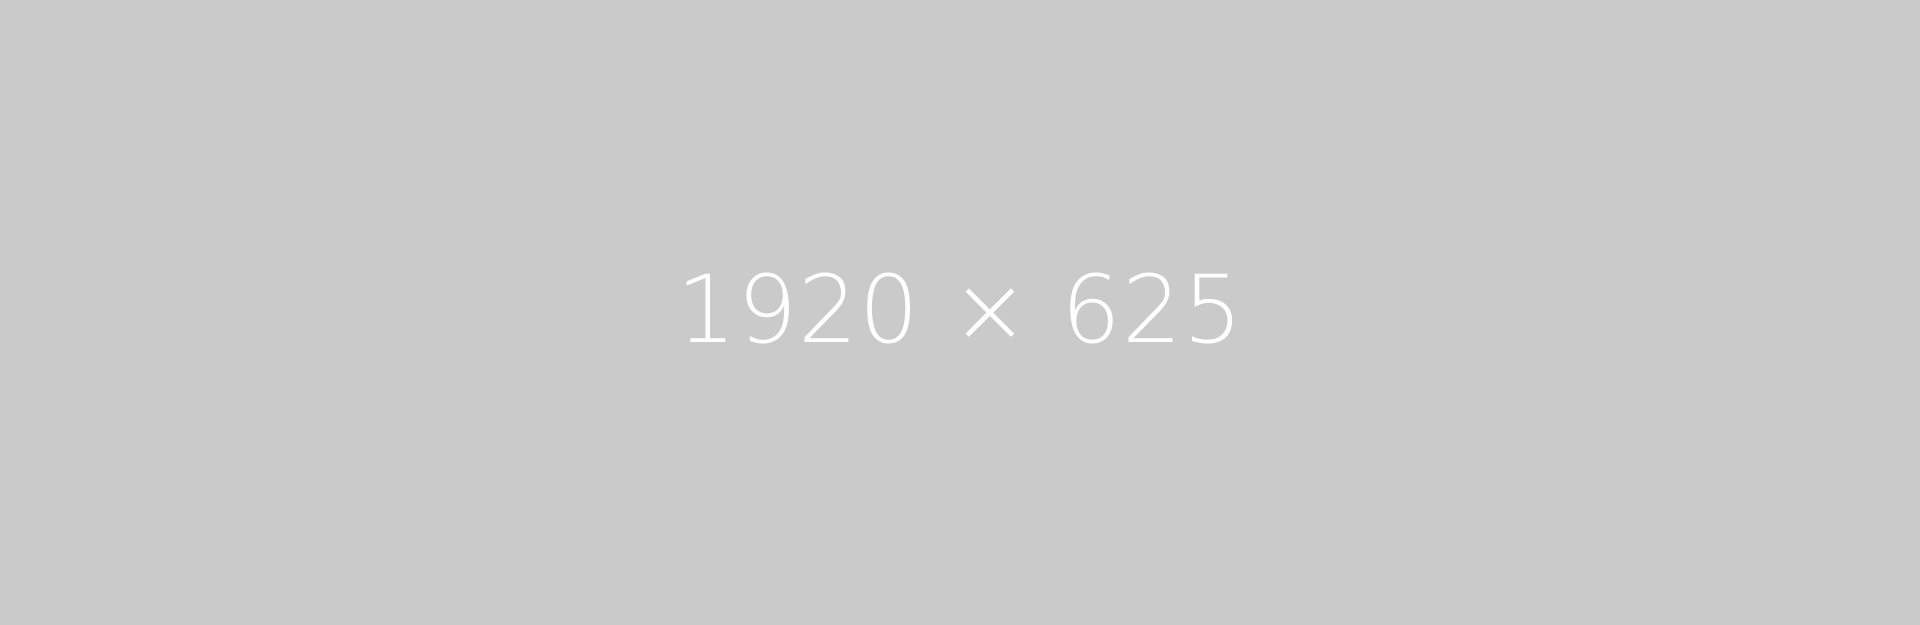 This screenshot has height=625, width=1920. What do you see at coordinates (960, 310) in the screenshot?
I see `placeholder-dimensions-label: 1920 × 625` at bounding box center [960, 310].